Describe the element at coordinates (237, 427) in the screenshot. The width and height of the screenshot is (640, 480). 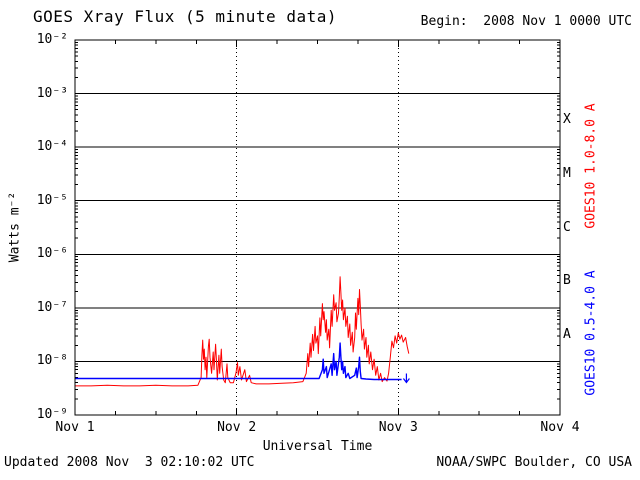
I see `x-tick-label: Nov 2` at that location.